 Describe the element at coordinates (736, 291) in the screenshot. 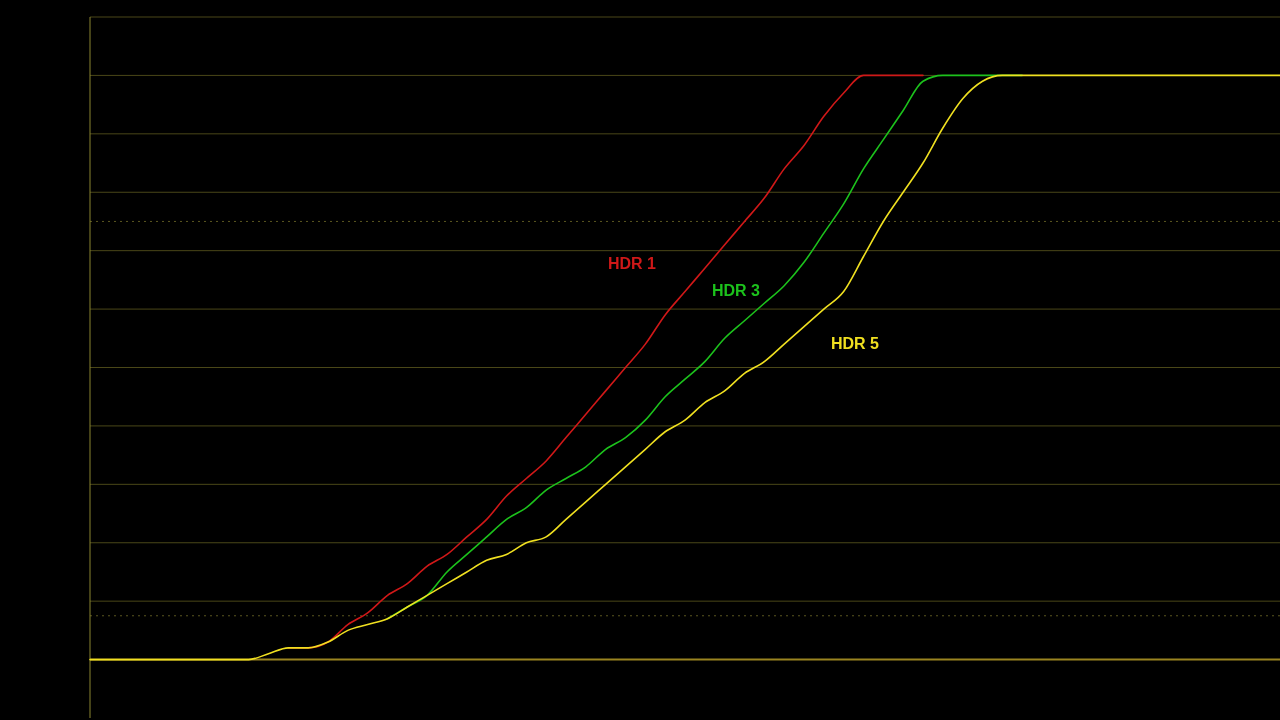

I see `series-label: HDR 3` at that location.